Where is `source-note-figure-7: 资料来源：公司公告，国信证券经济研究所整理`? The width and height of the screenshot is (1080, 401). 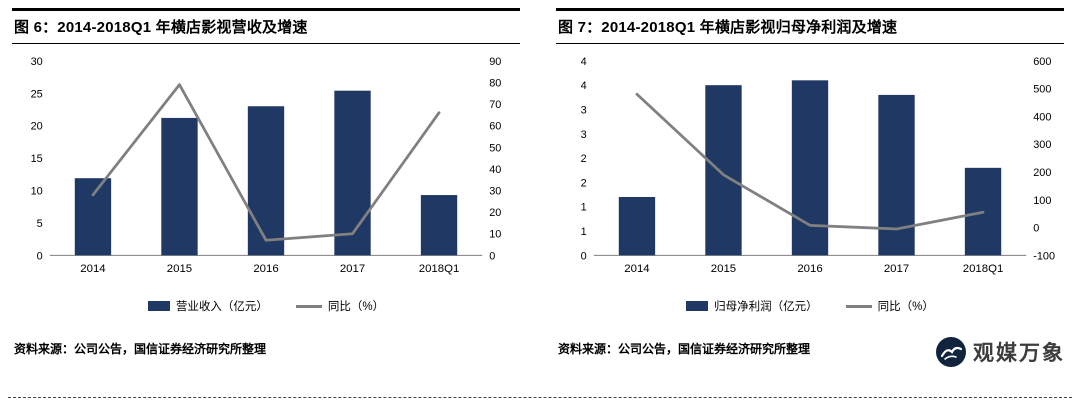
source-note-figure-7: 资料来源：公司公告，国信证券经济研究所整理 is located at coordinates (684, 349).